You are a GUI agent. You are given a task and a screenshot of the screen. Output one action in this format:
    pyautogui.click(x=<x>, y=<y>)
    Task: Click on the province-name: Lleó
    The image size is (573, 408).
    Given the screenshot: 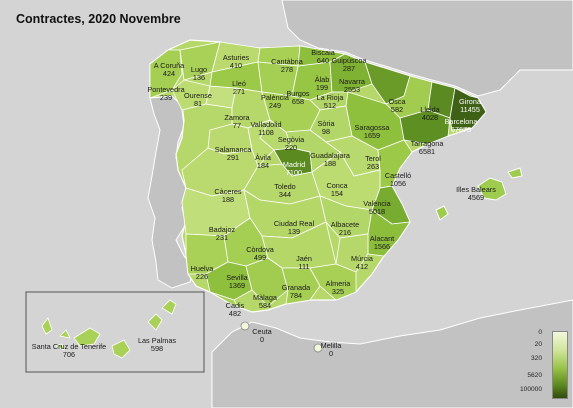 What is the action you would take?
    pyautogui.click(x=239, y=83)
    